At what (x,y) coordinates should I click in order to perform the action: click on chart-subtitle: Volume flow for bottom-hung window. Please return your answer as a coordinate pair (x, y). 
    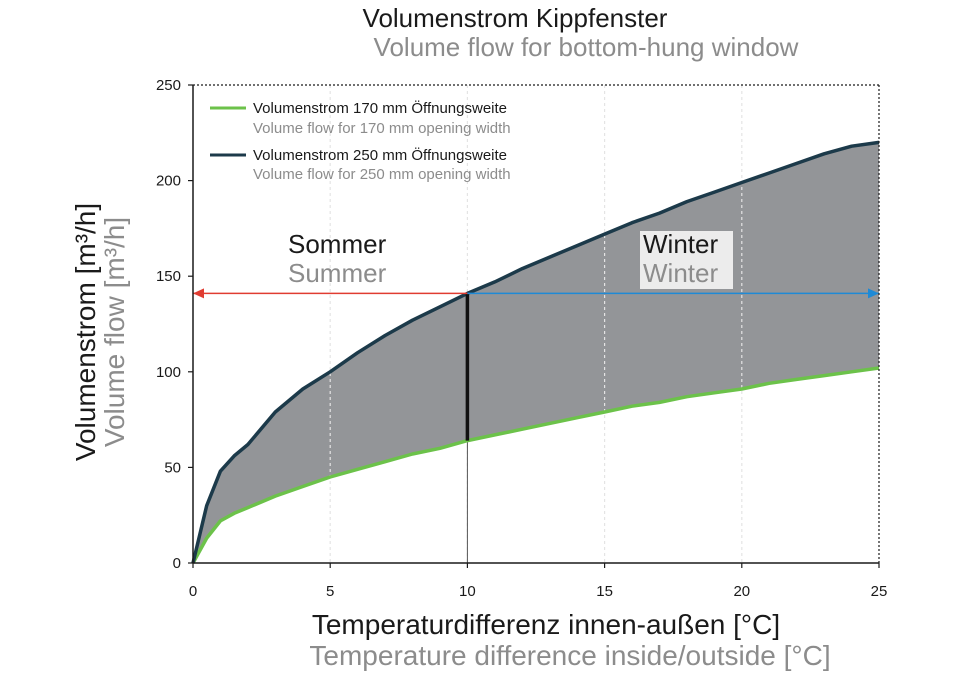
    Looking at the image, I should click on (586, 47).